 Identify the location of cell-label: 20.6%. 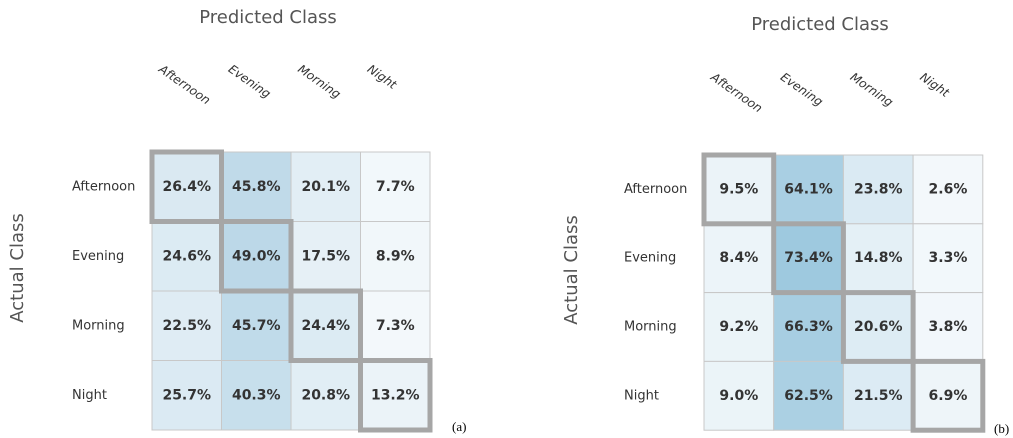
(878, 327).